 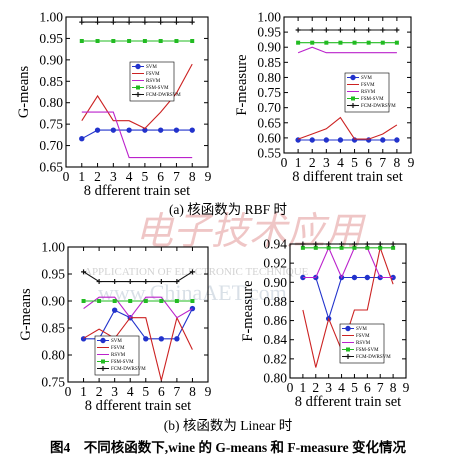 What do you see at coordinates (269, 153) in the screenshot?
I see `y-tick-label: 0.55` at bounding box center [269, 153].